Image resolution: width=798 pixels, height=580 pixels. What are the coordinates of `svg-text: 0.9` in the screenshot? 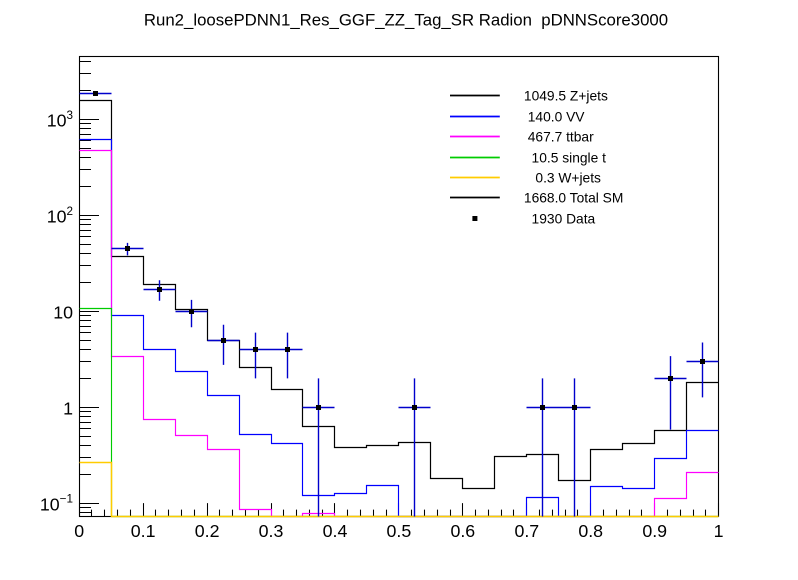 It's located at (654, 531).